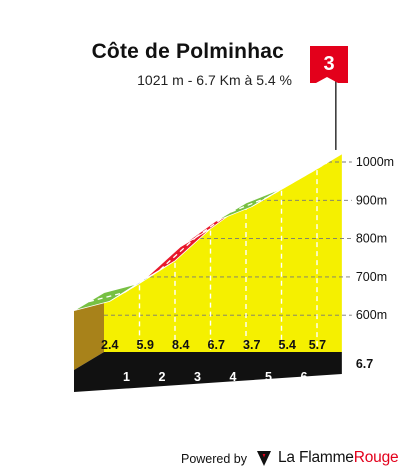 The width and height of the screenshot is (405, 475). Describe the element at coordinates (89, 331) in the screenshot. I see `profile-side-face` at that location.